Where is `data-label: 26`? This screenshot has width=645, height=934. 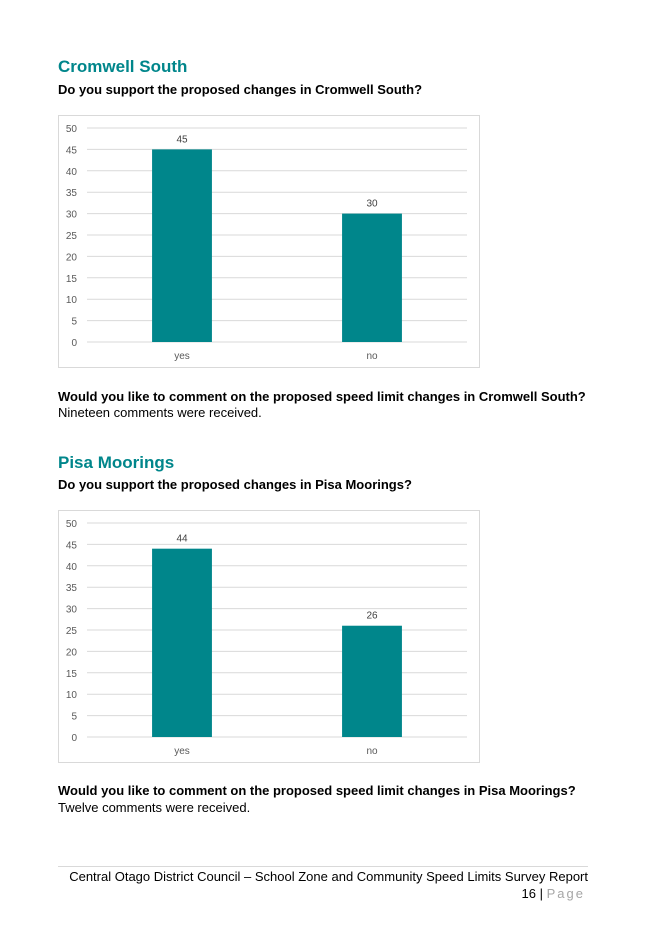 data-label: 26 is located at coordinates (372, 616).